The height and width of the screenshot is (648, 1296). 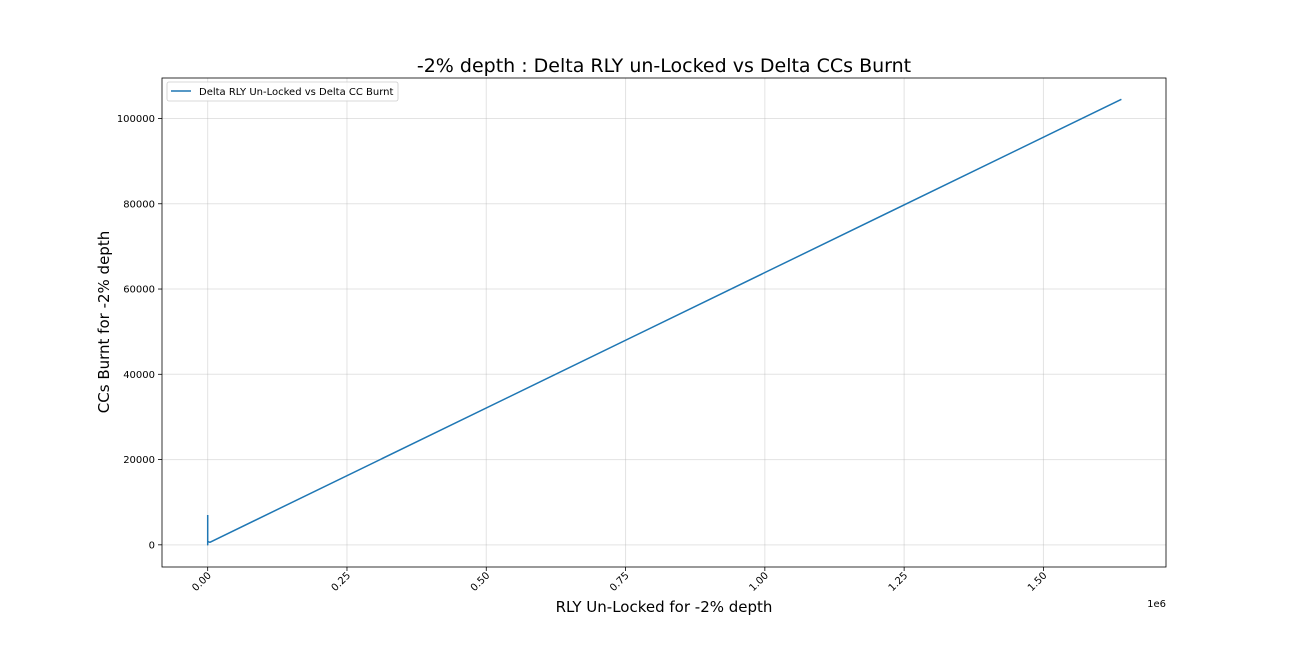 What do you see at coordinates (342, 582) in the screenshot?
I see `x-tick-label: 0.25` at bounding box center [342, 582].